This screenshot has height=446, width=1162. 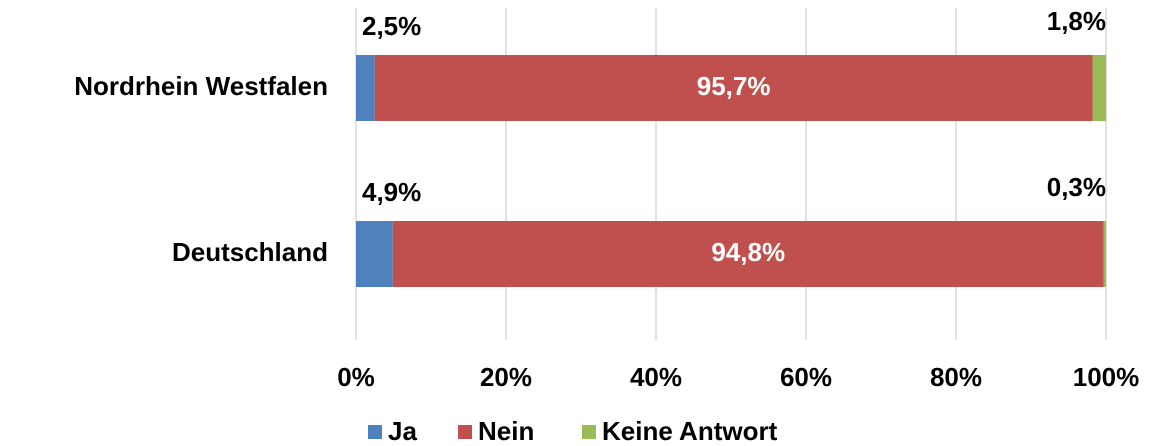 What do you see at coordinates (1076, 187) in the screenshot?
I see `value-label: 0,3%` at bounding box center [1076, 187].